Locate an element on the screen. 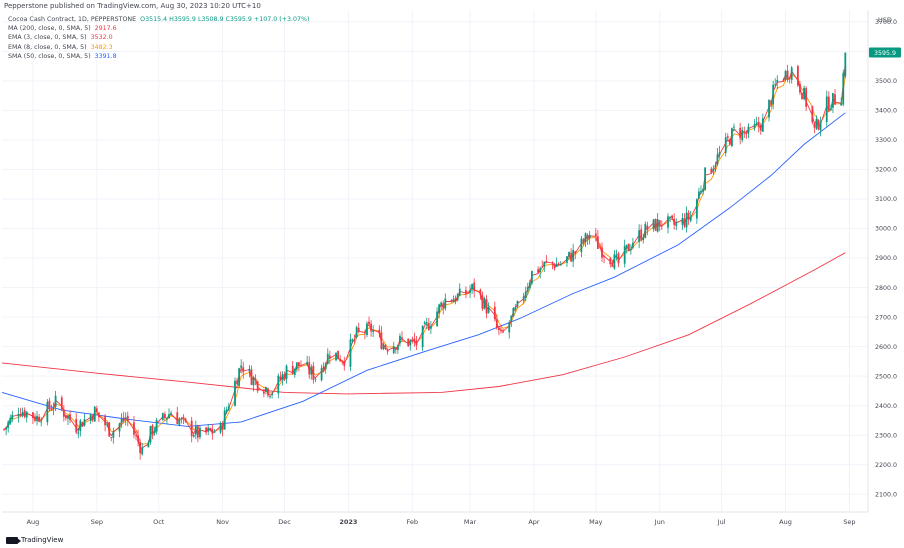 Image resolution: width=904 pixels, height=548 pixels. x-tick-label: Feb is located at coordinates (413, 522).